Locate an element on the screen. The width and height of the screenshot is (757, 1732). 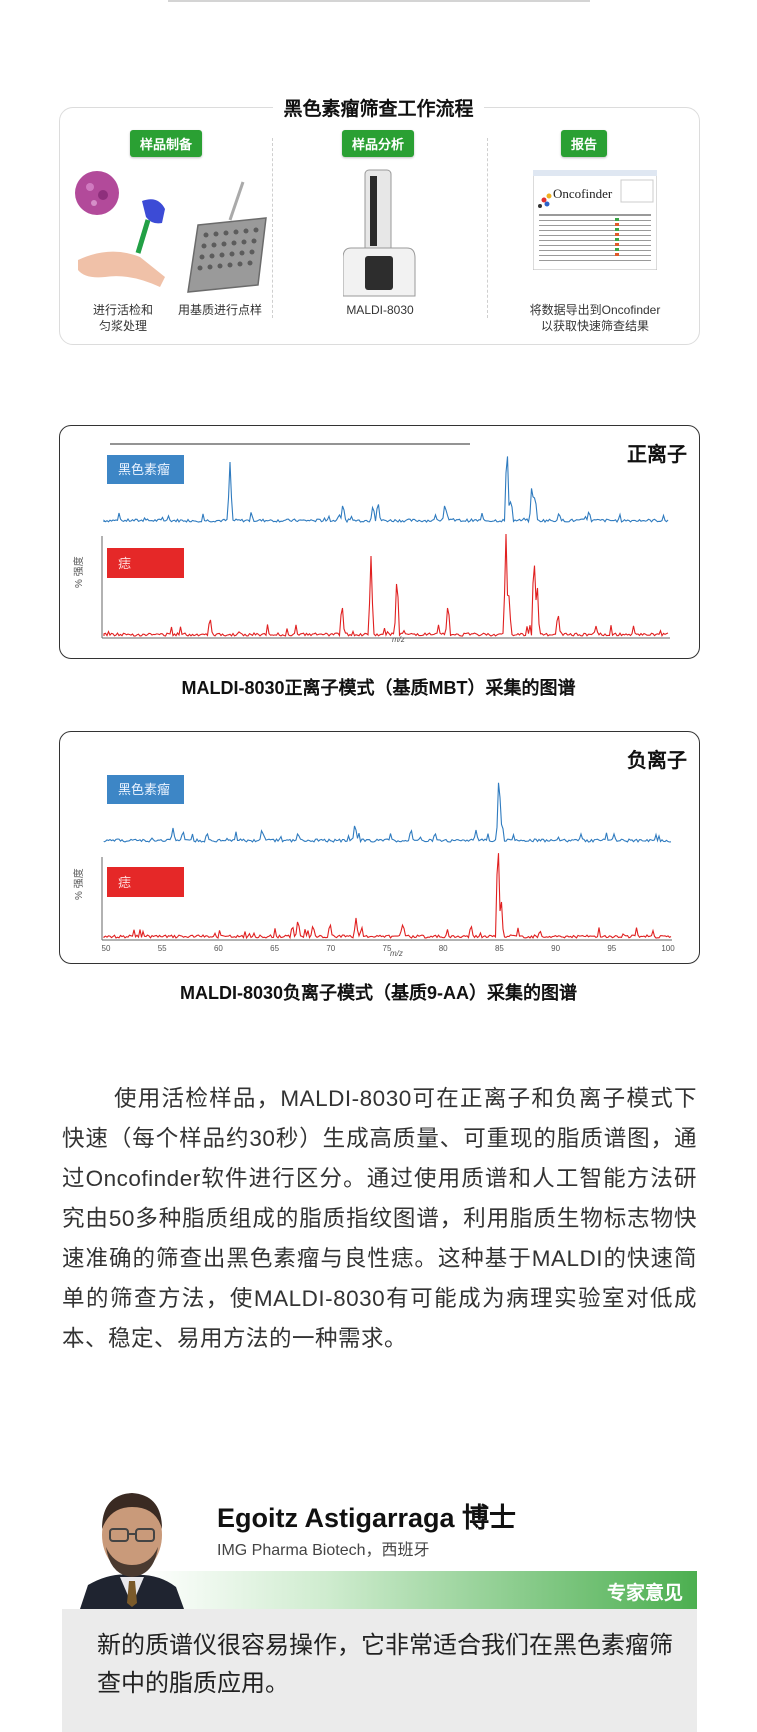
caption-spotting: 用基质进行点样 is located at coordinates (219, 310).